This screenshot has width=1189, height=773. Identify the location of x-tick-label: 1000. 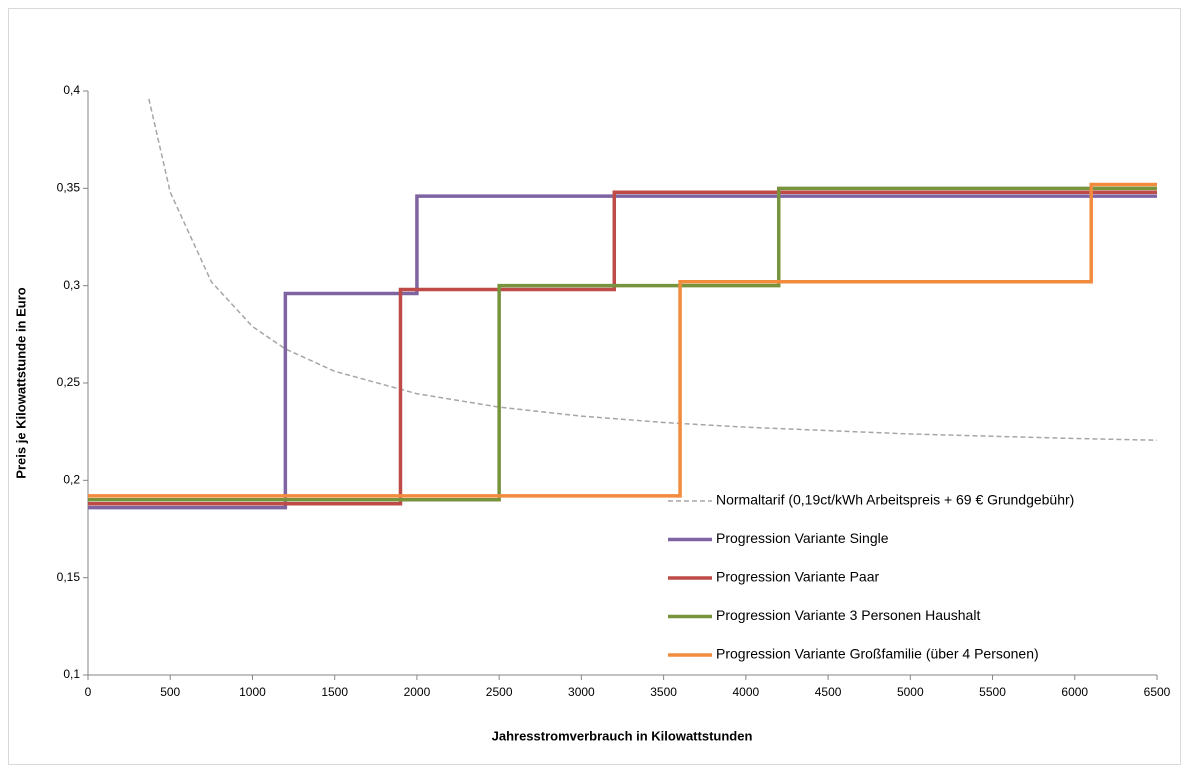
(252, 692).